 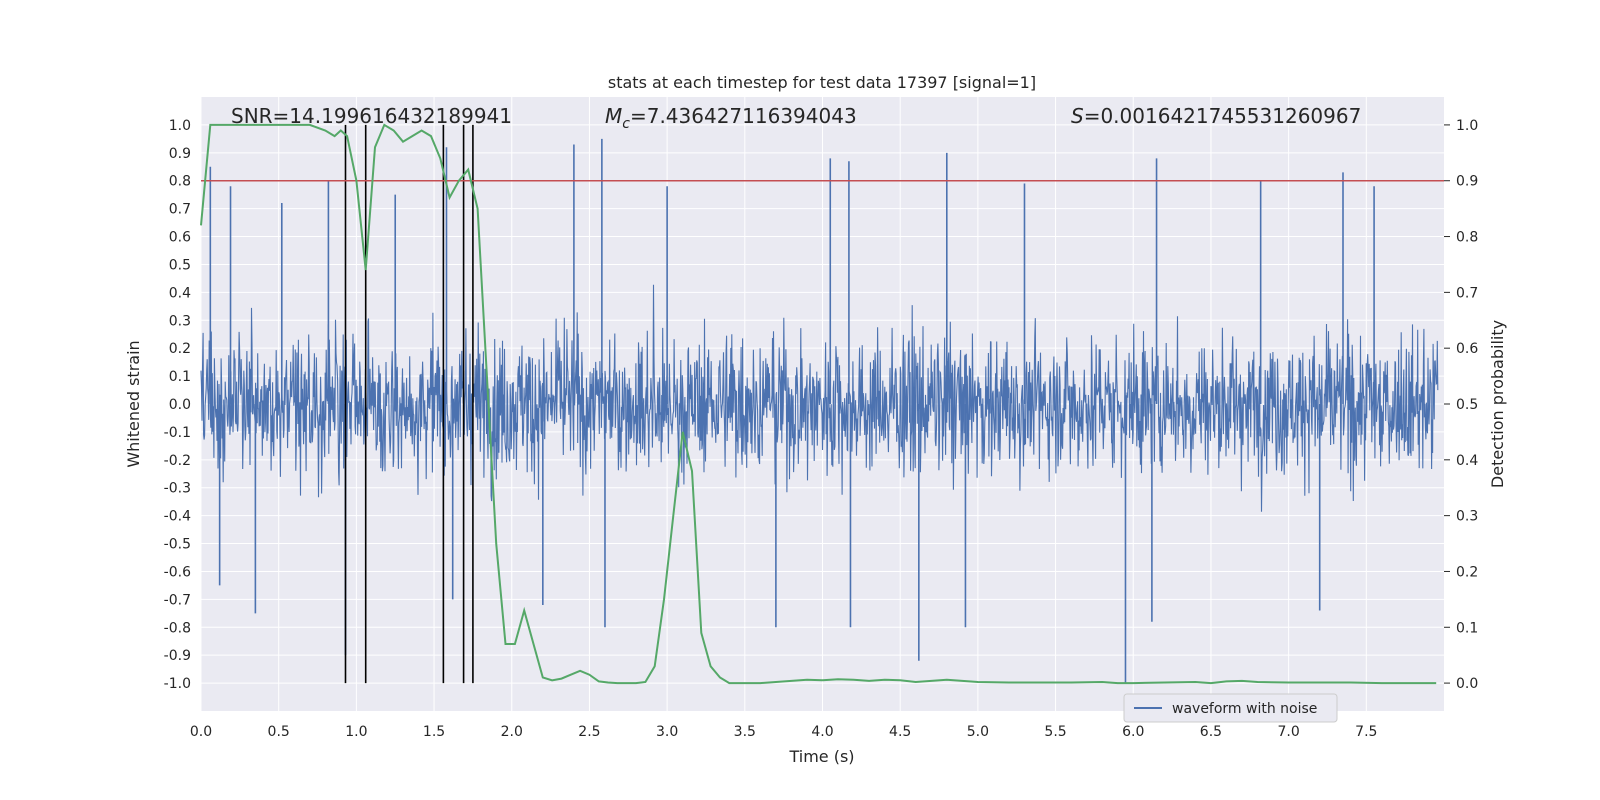 What do you see at coordinates (1211, 732) in the screenshot?
I see `x-tick-label: 6.5` at bounding box center [1211, 732].